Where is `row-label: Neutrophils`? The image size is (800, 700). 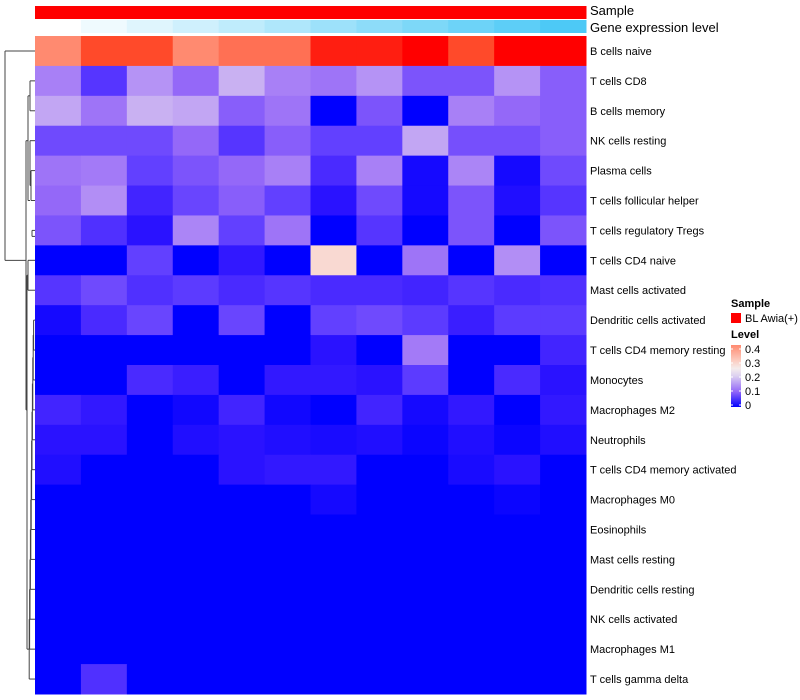 row-label: Neutrophils is located at coordinates (618, 441).